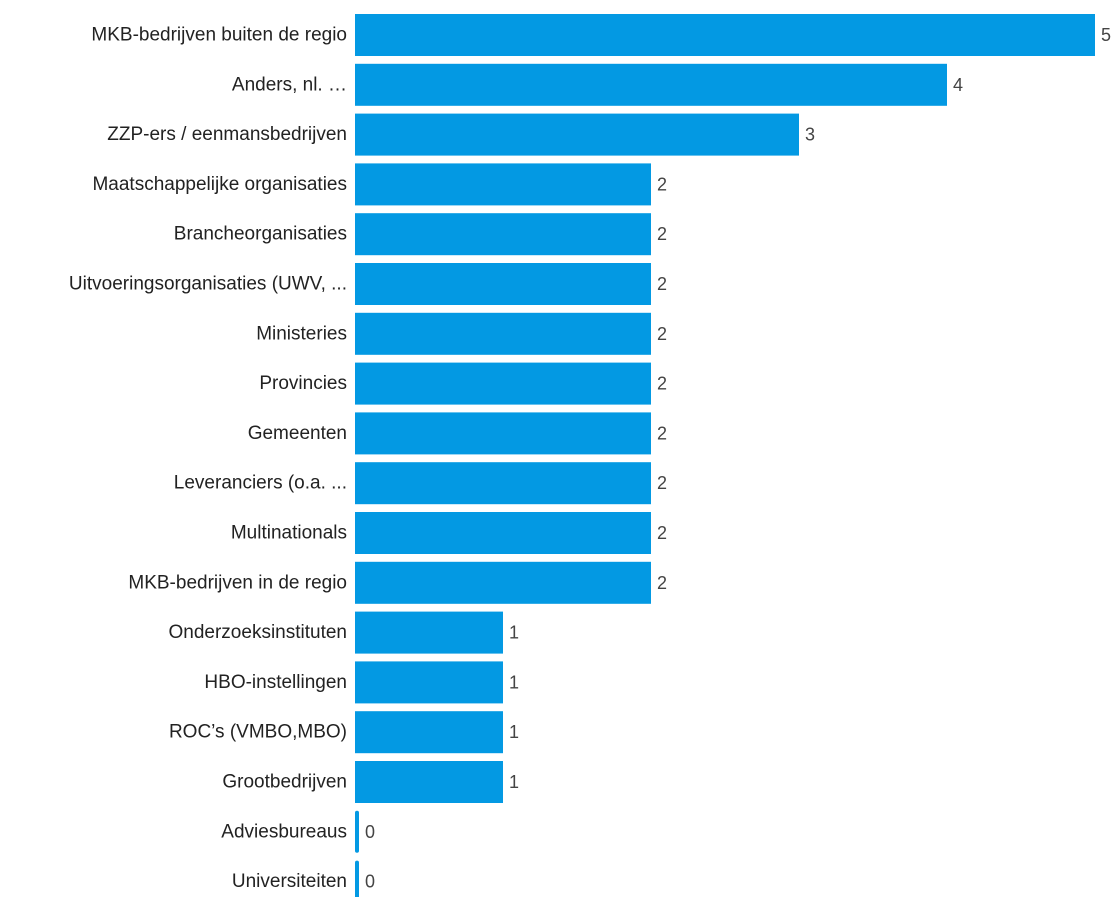 This screenshot has height=897, width=1116. Describe the element at coordinates (237, 582) in the screenshot. I see `category-label: MKB-bedrijven in de regio` at that location.